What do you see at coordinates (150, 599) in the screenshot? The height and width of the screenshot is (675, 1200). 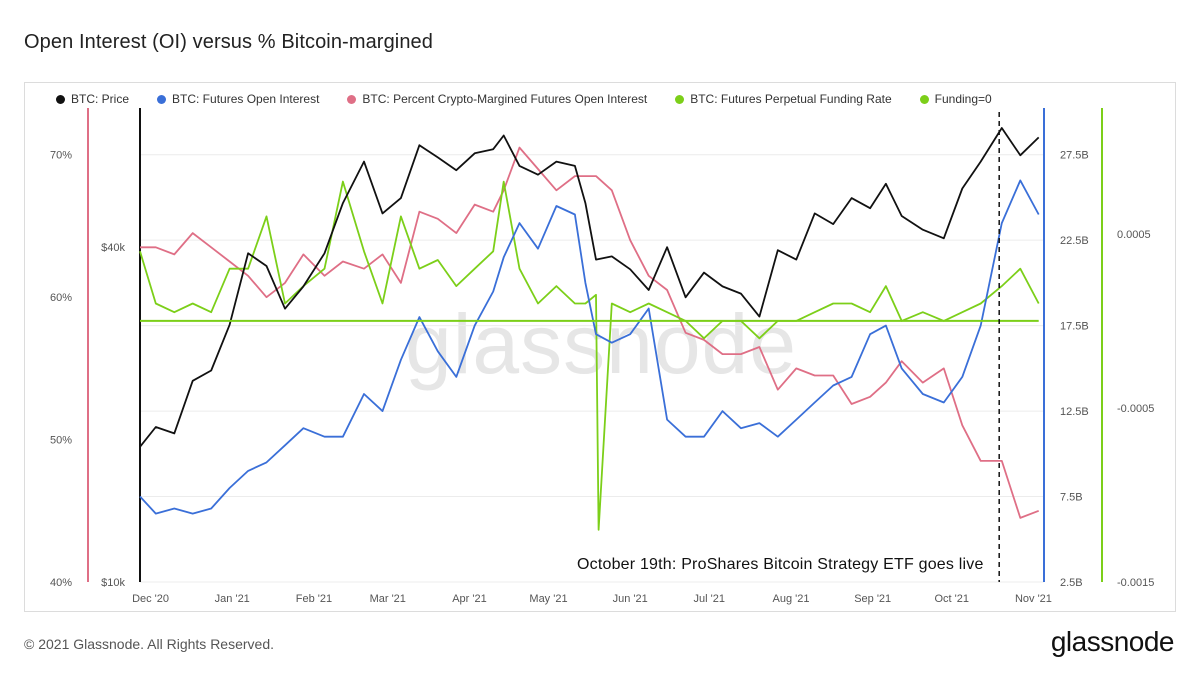 I see `x-tick-label: Dec '20` at bounding box center [150, 599].